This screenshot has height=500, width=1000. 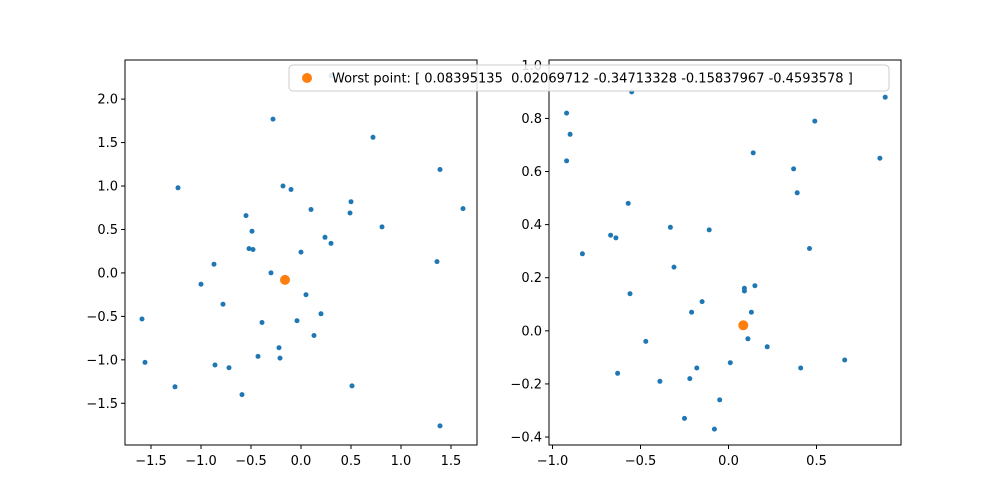 I want to click on y-tick-label: 0.5, so click(x=107, y=230).